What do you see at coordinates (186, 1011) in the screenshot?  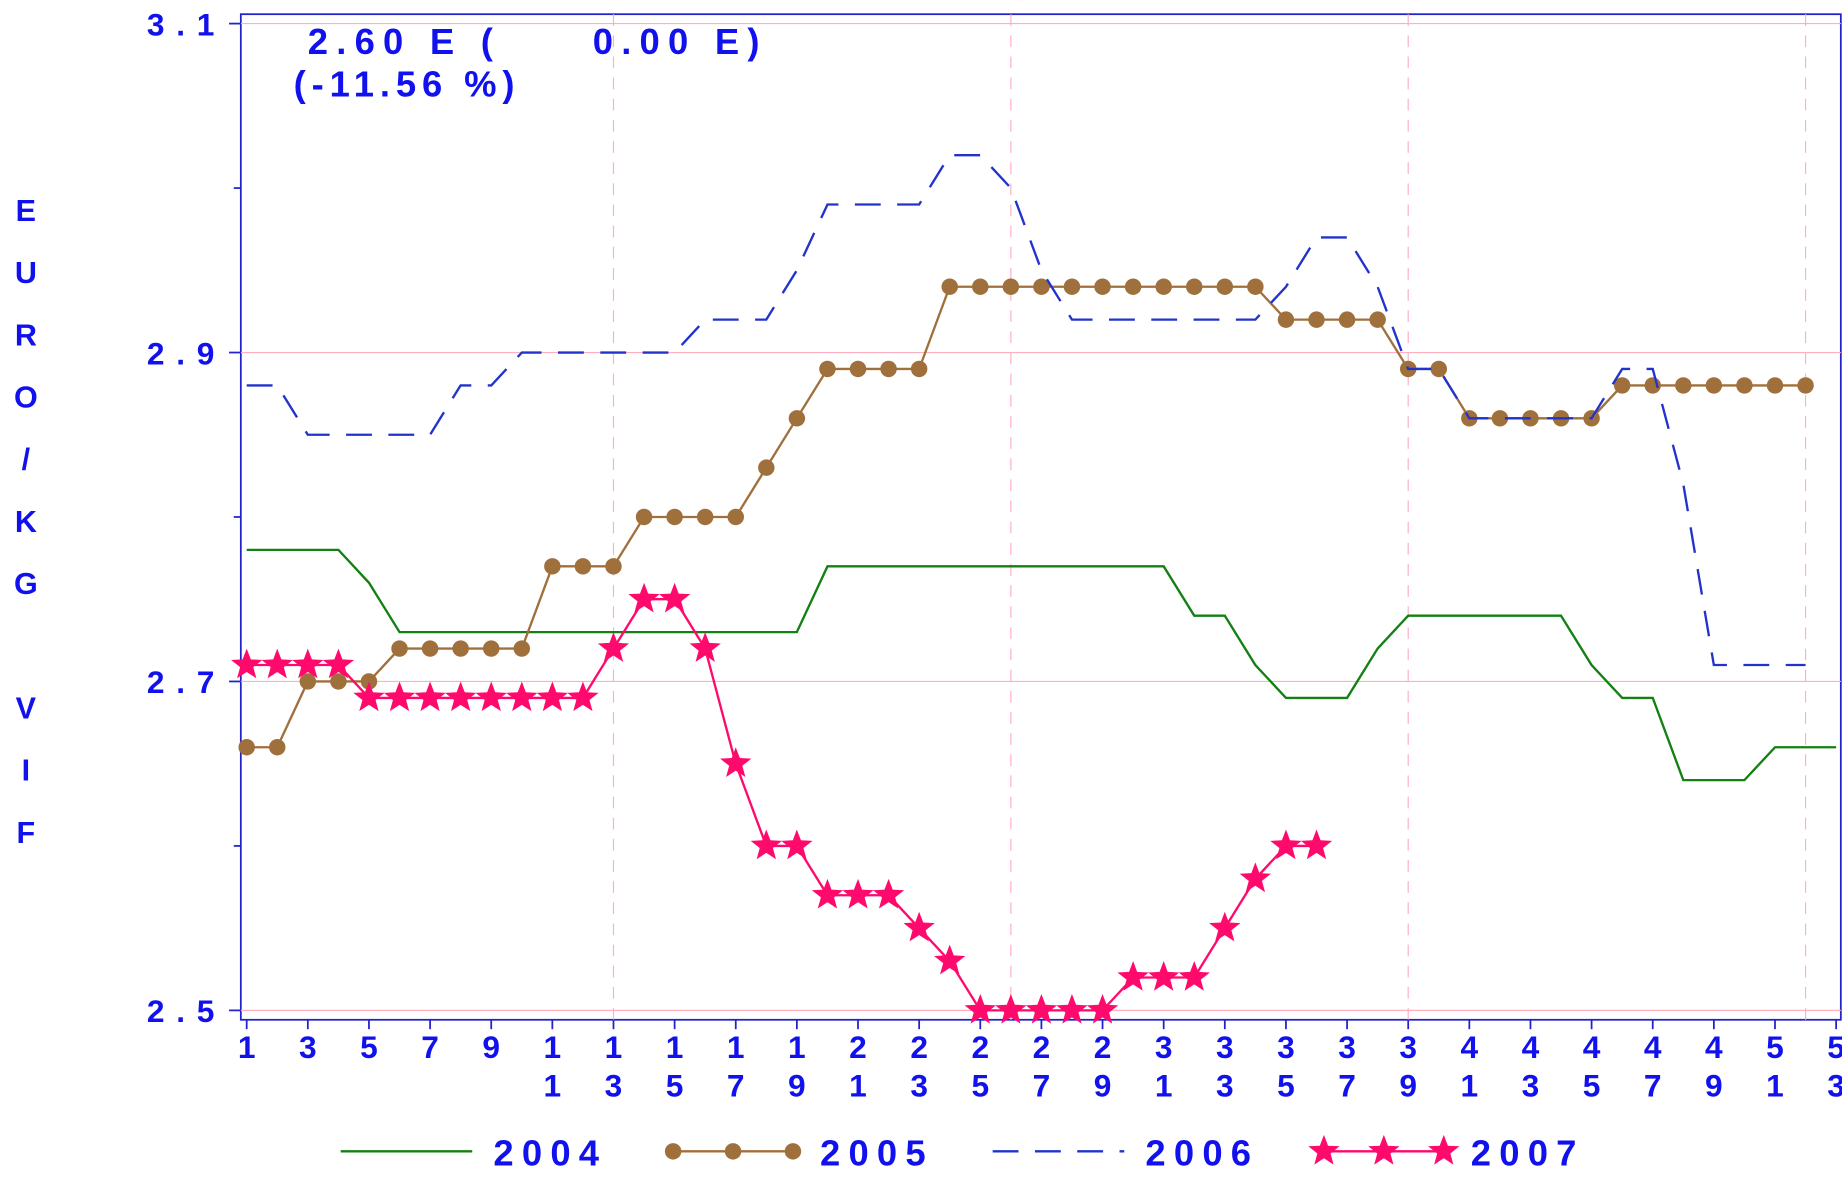 I see `y-tick-label: 2.5` at bounding box center [186, 1011].